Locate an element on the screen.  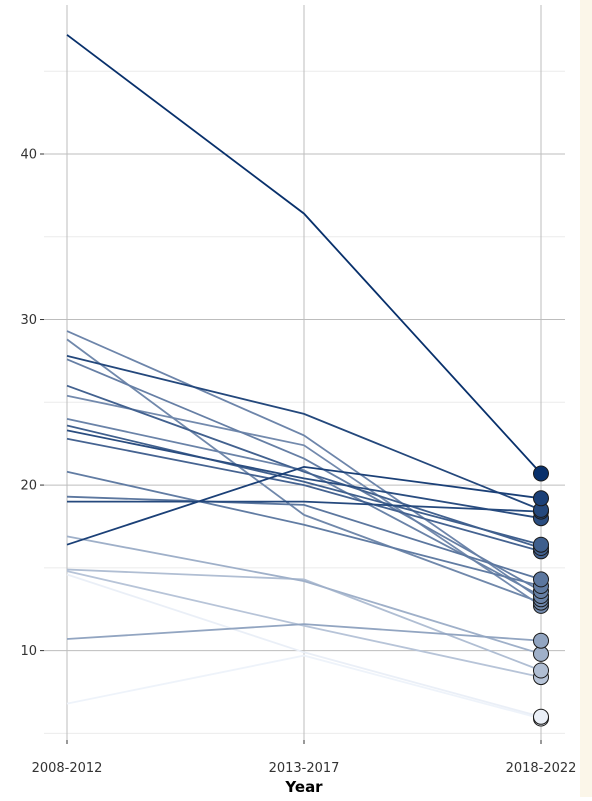
x-tick-label: 2008-2012 is located at coordinates (67, 768).